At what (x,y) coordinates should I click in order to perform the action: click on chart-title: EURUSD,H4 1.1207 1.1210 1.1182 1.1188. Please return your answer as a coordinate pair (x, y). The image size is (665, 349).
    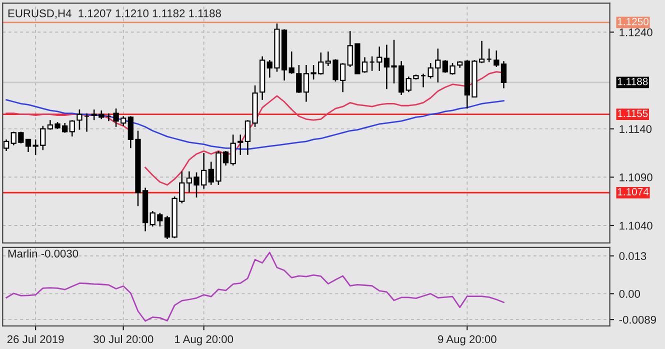
    Looking at the image, I should click on (114, 14).